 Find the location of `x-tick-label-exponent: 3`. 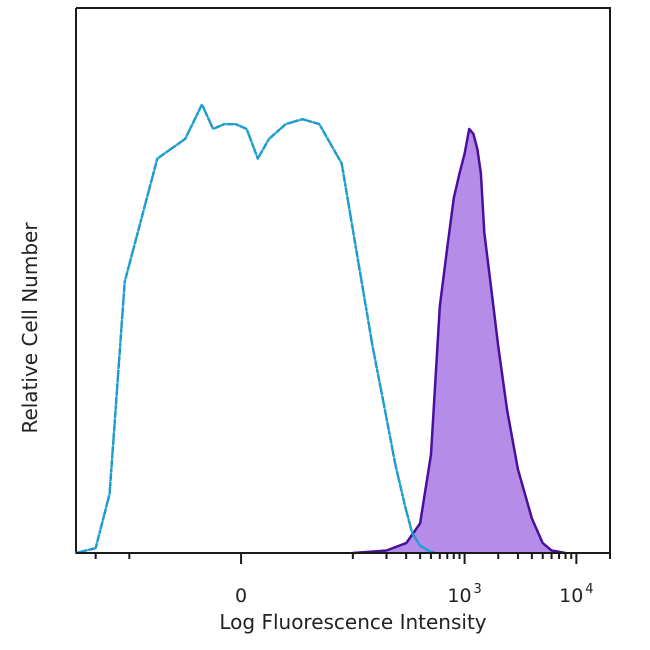

x-tick-label-exponent: 3 is located at coordinates (478, 589).